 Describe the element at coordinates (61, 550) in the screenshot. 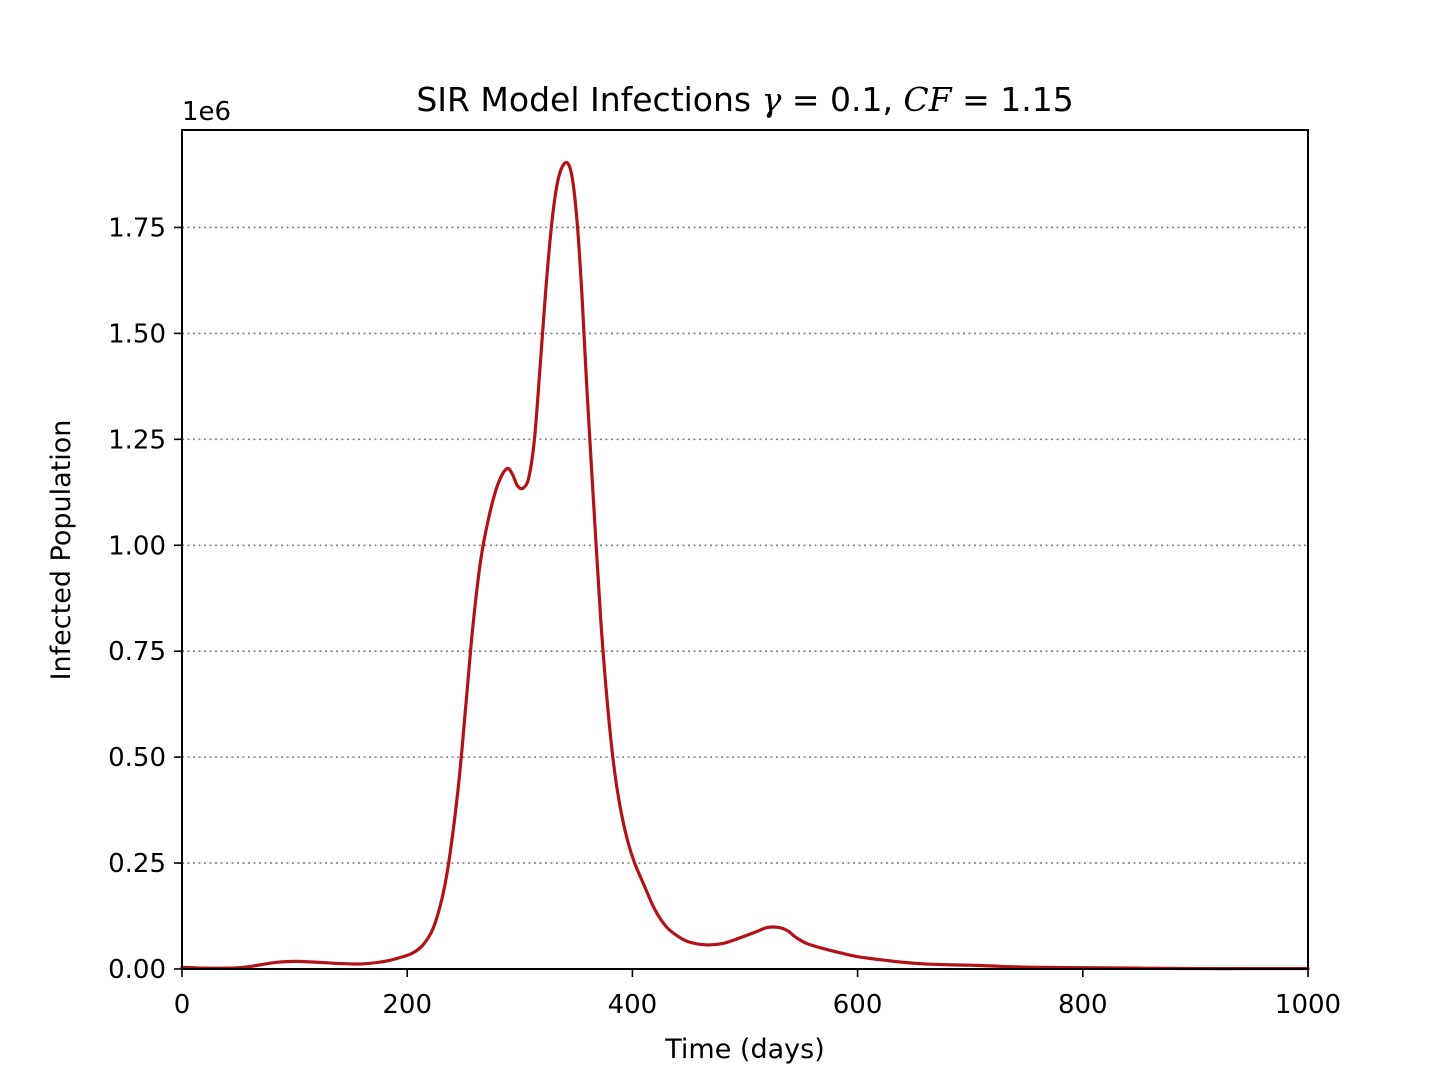

I see `y-axis-label: Infected Population` at that location.